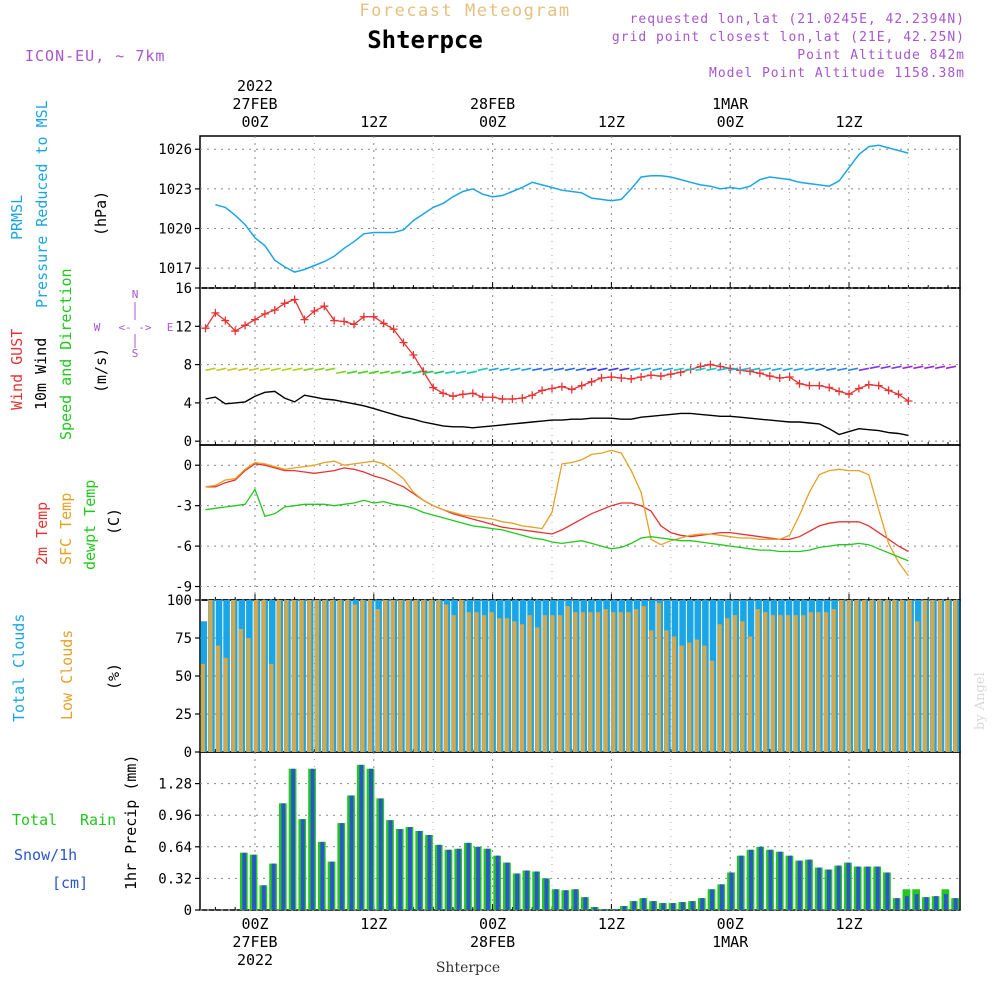 This screenshot has height=1000, width=1000. Describe the element at coordinates (255, 960) in the screenshot. I see `time-label-bottom: 2022` at that location.